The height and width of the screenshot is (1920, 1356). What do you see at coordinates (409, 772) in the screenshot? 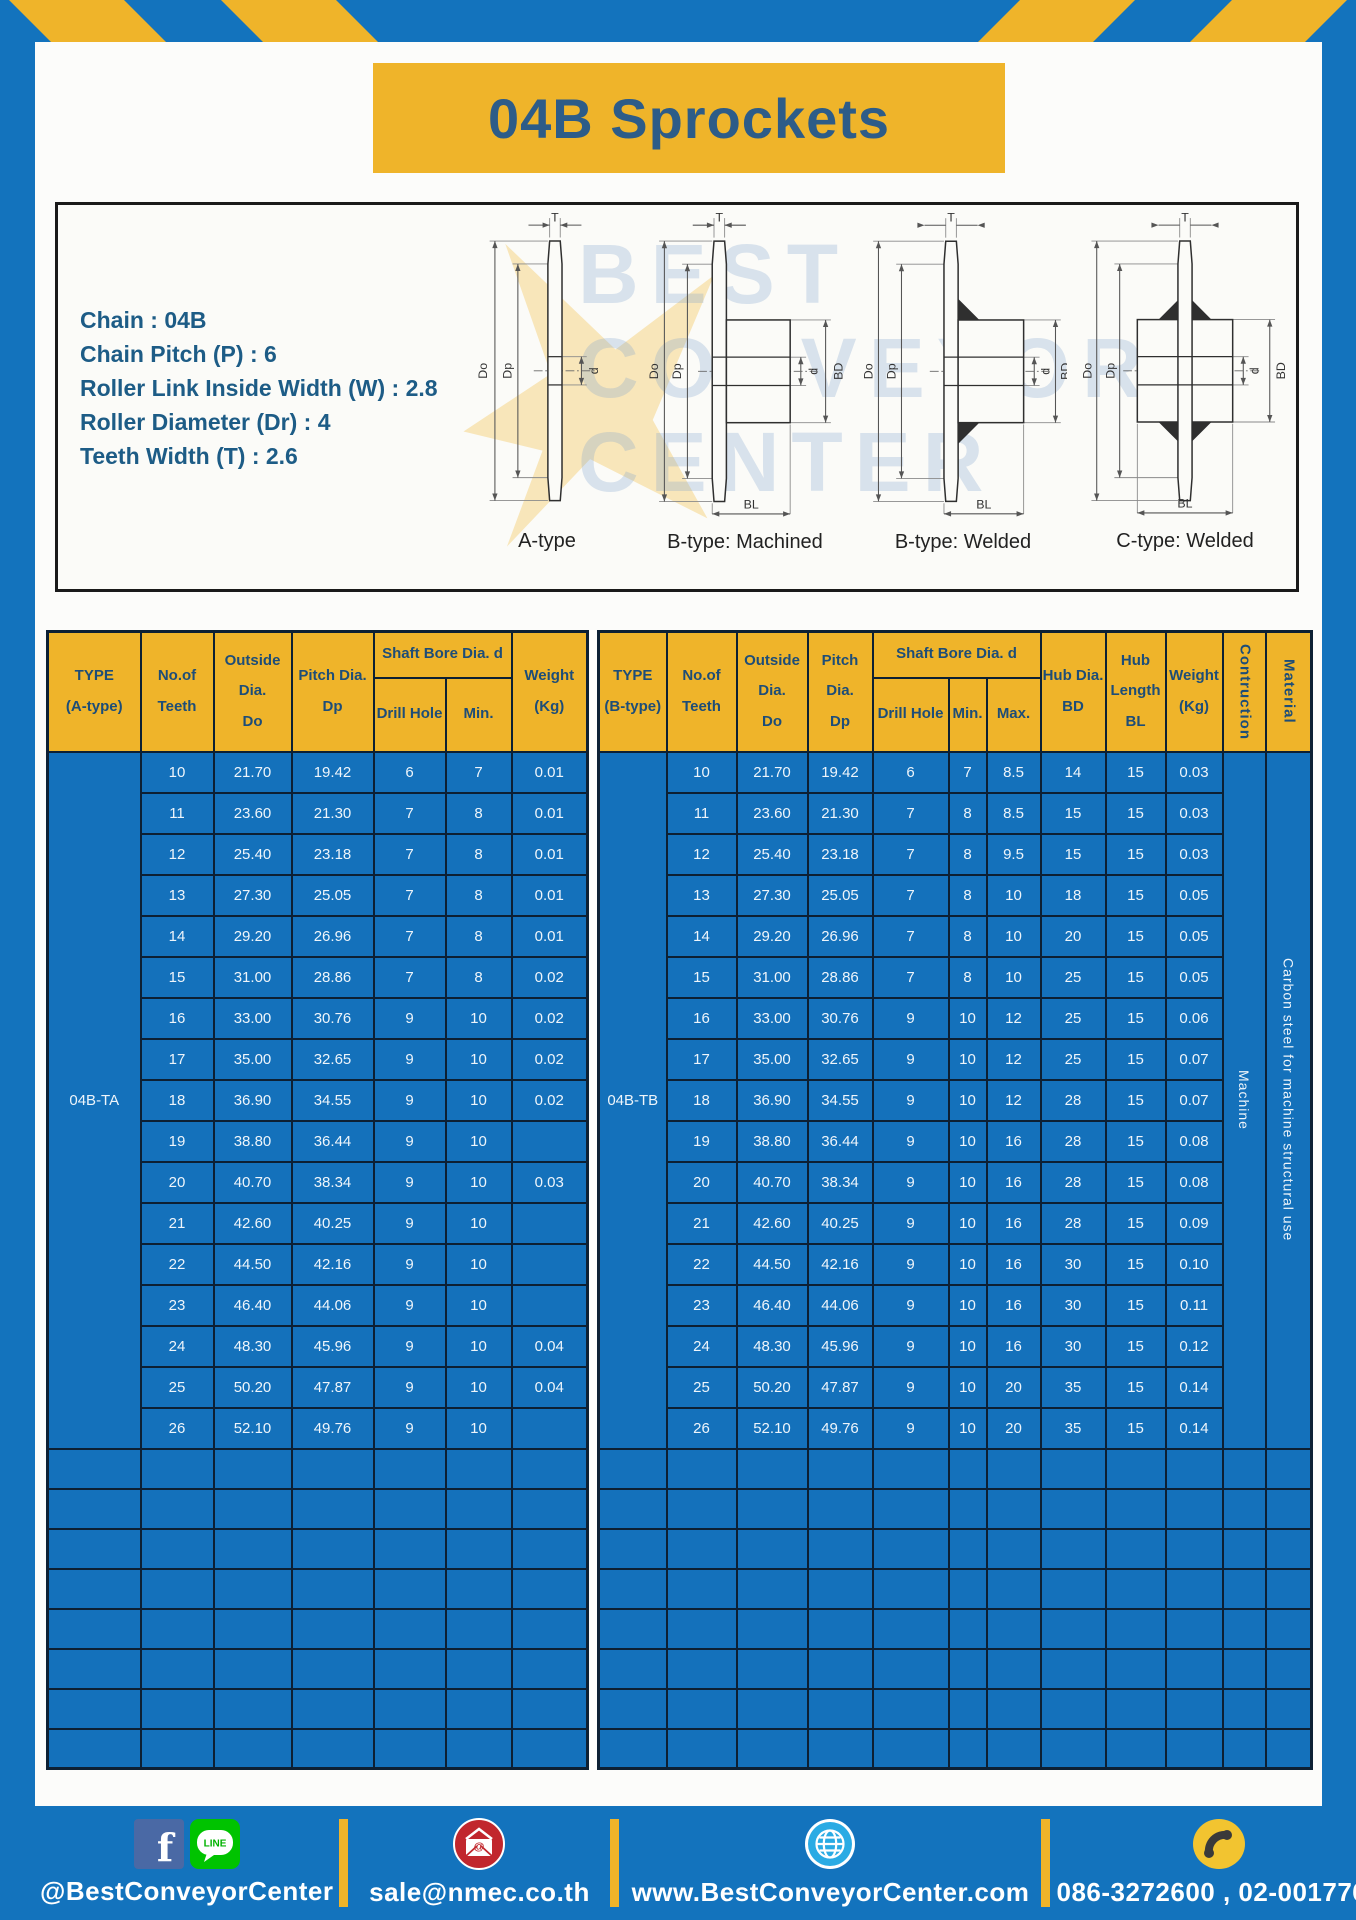
I see `data-cell: 6` at bounding box center [409, 772].